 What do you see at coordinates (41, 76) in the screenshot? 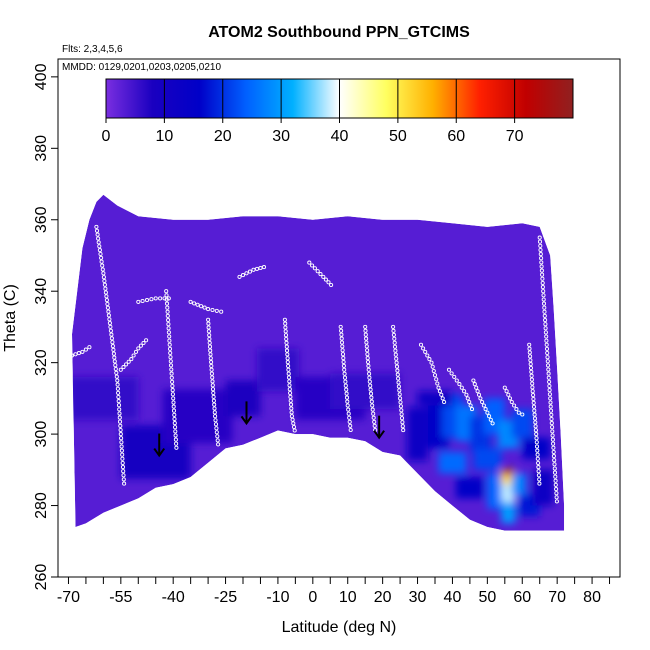
I see `y-tick-label: 400` at bounding box center [41, 76].